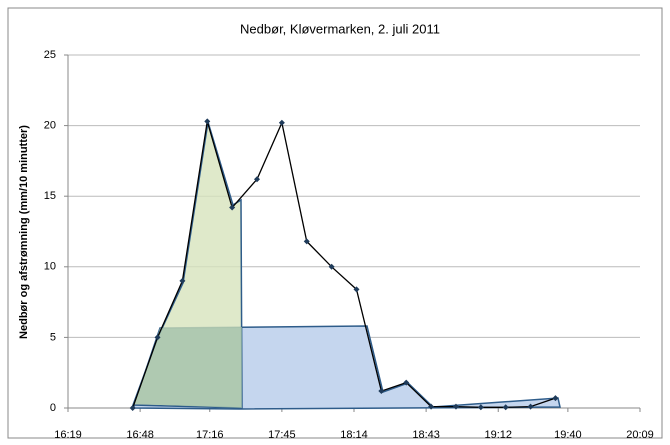 Image resolution: width=670 pixels, height=445 pixels. Describe the element at coordinates (354, 435) in the screenshot. I see `x-tick-label: 18:14` at that location.